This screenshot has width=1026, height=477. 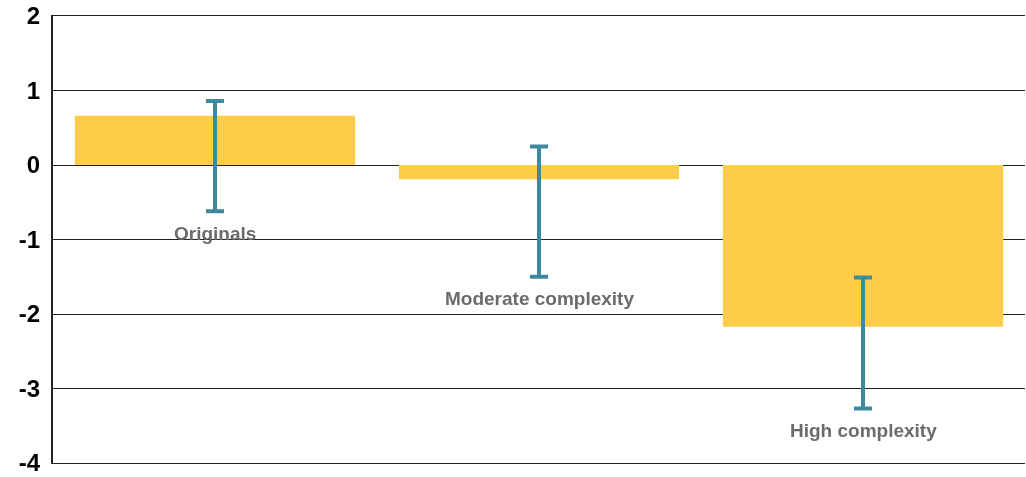 What do you see at coordinates (29, 239) in the screenshot?
I see `y-tick-label: -1` at bounding box center [29, 239].